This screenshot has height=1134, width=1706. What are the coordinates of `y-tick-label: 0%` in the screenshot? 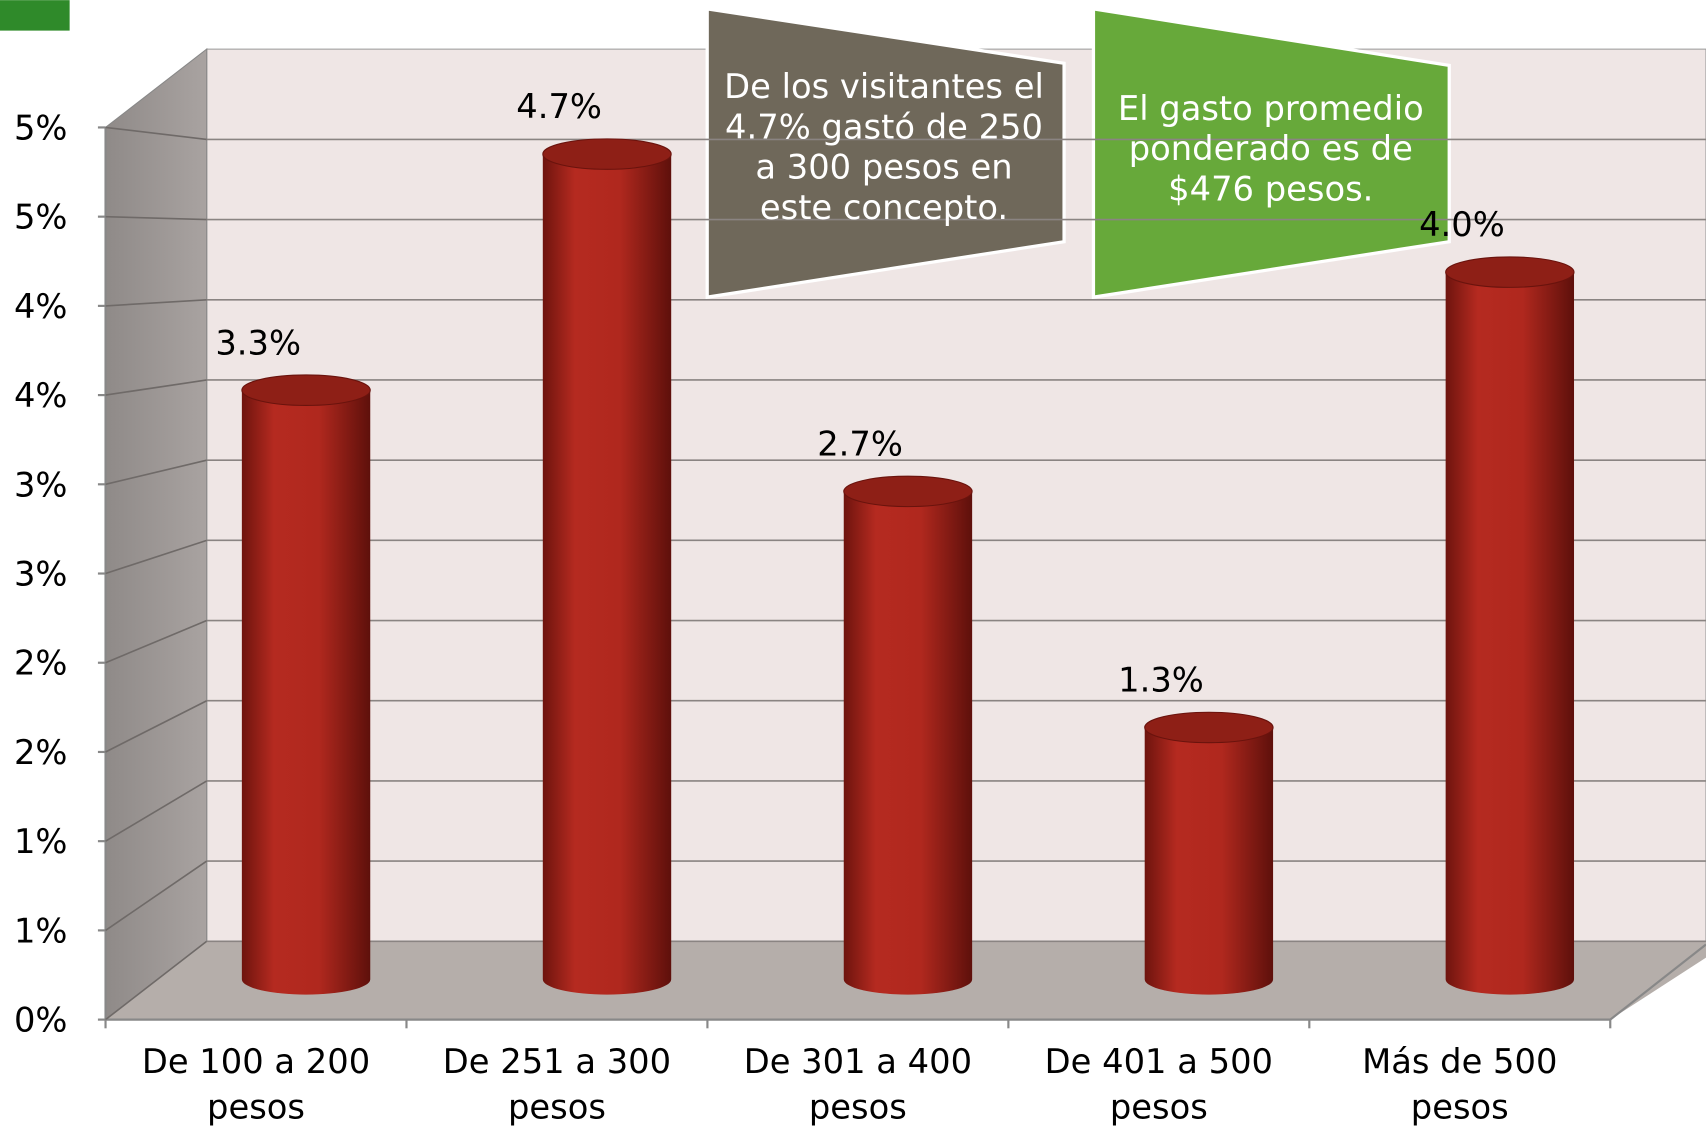 It's located at (41, 1020).